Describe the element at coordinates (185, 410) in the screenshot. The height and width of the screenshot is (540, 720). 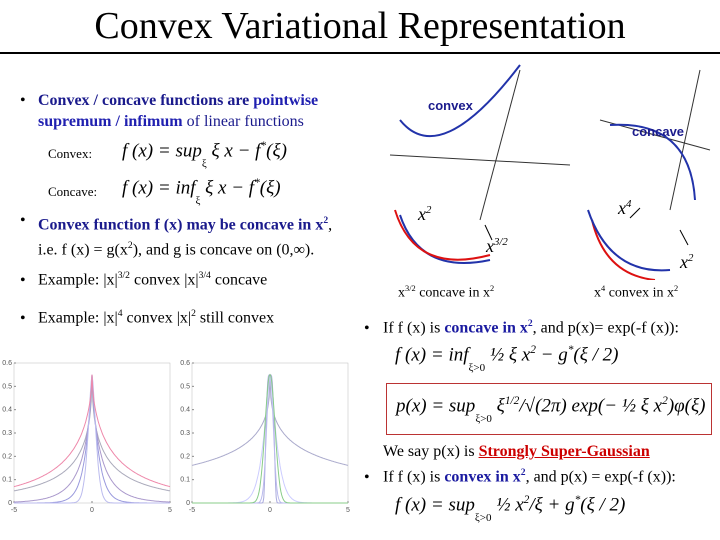
I see `y-tick-label: 0.4` at that location.